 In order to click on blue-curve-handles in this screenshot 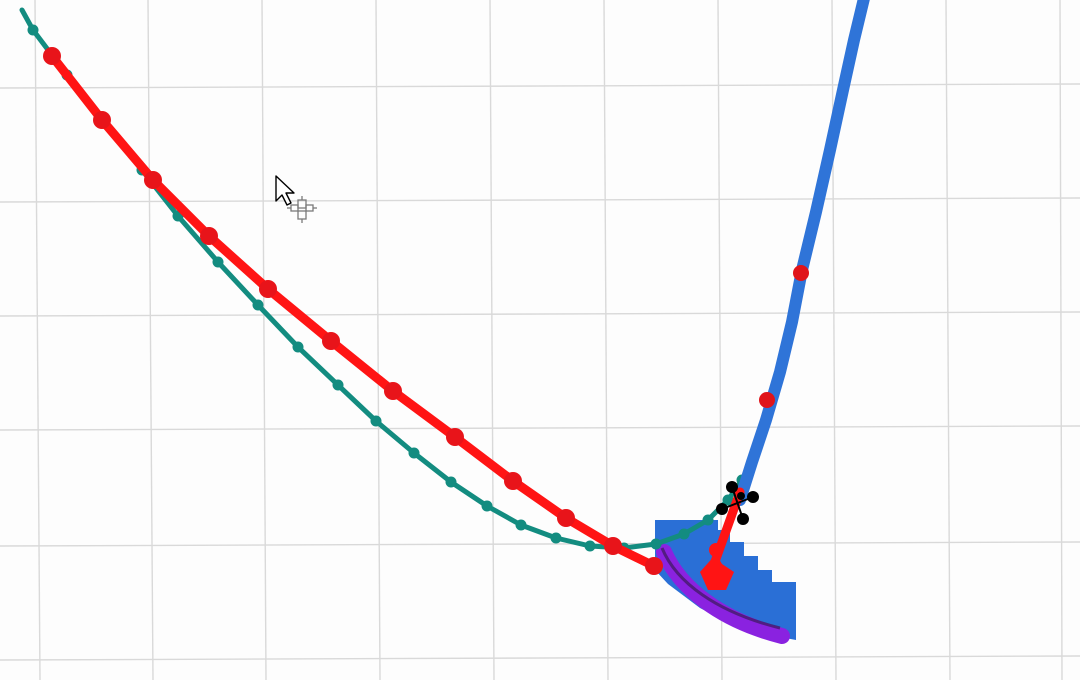, I will do `click(784, 336)`.